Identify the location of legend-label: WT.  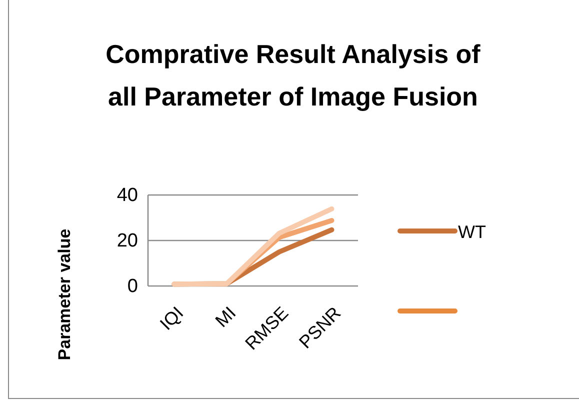
(472, 232).